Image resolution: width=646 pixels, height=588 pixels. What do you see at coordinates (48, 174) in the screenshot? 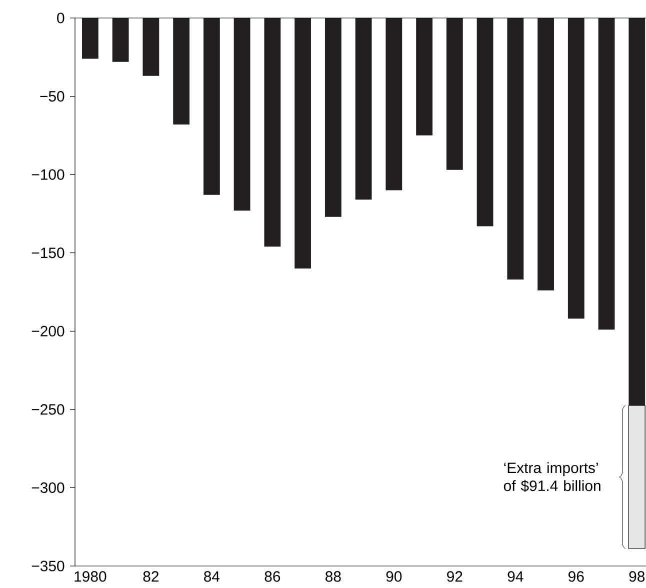
I see `y-tick-label: −100` at bounding box center [48, 174].